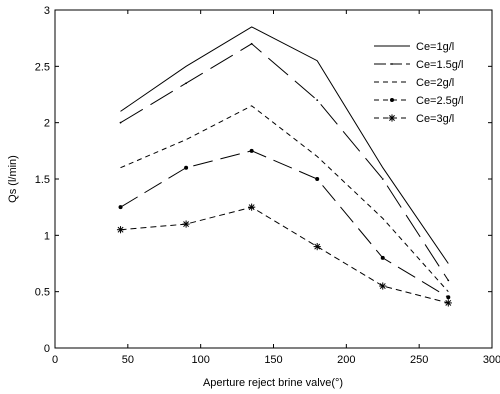 The width and height of the screenshot is (500, 394). What do you see at coordinates (435, 47) in the screenshot?
I see `legend-label: Ce=1g/l` at bounding box center [435, 47].